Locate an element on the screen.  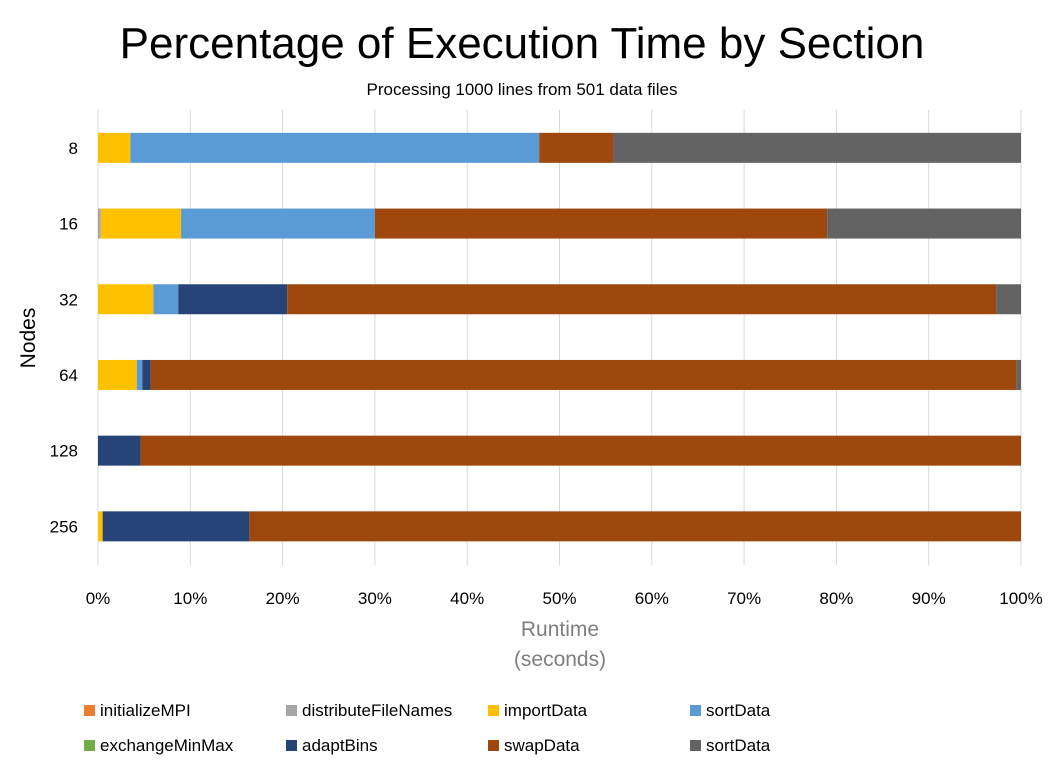
x-tick-label: 30% is located at coordinates (375, 598).